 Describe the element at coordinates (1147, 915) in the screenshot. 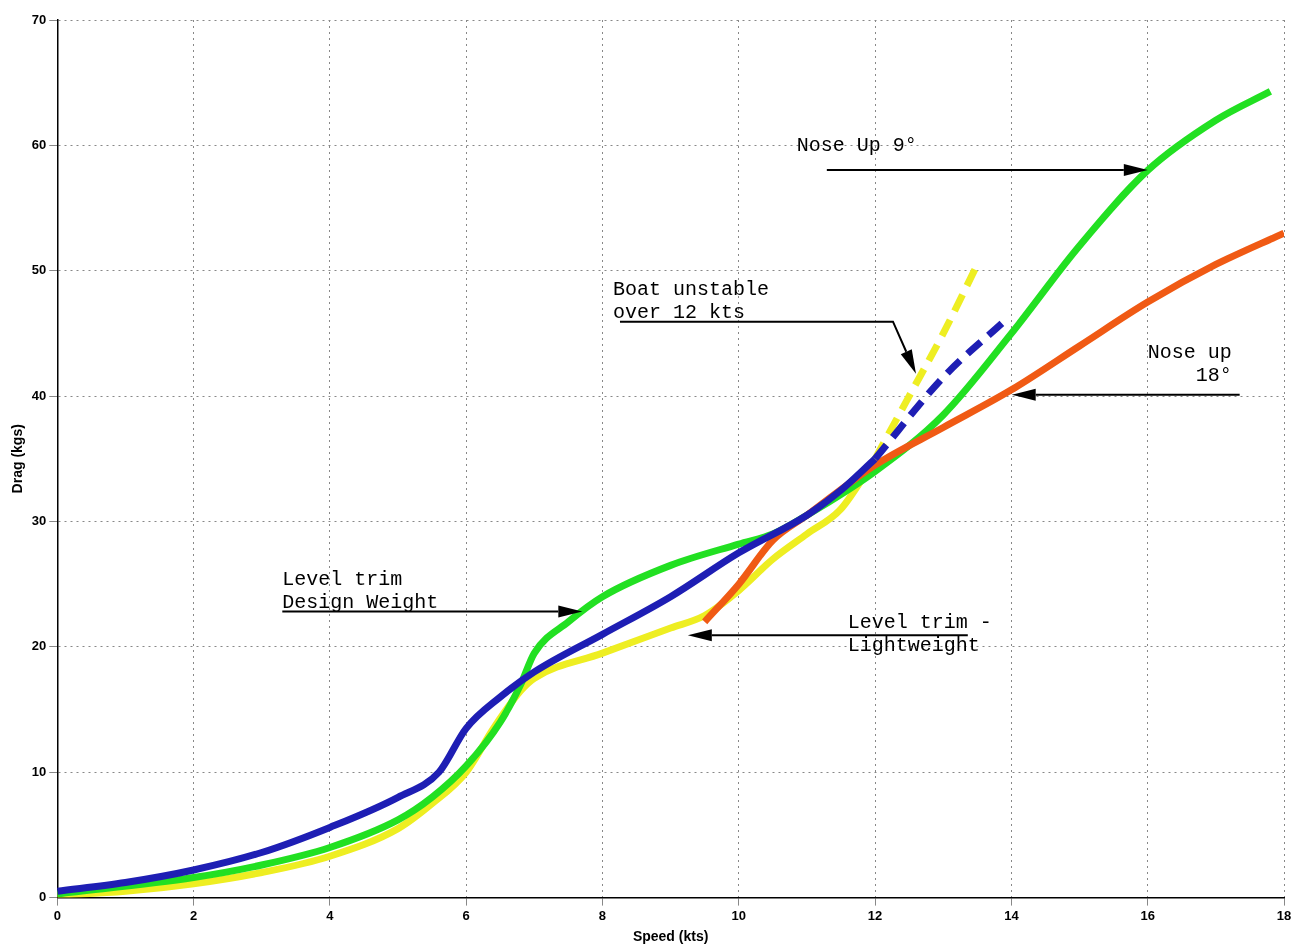

I see `x-tick-label: 16` at that location.